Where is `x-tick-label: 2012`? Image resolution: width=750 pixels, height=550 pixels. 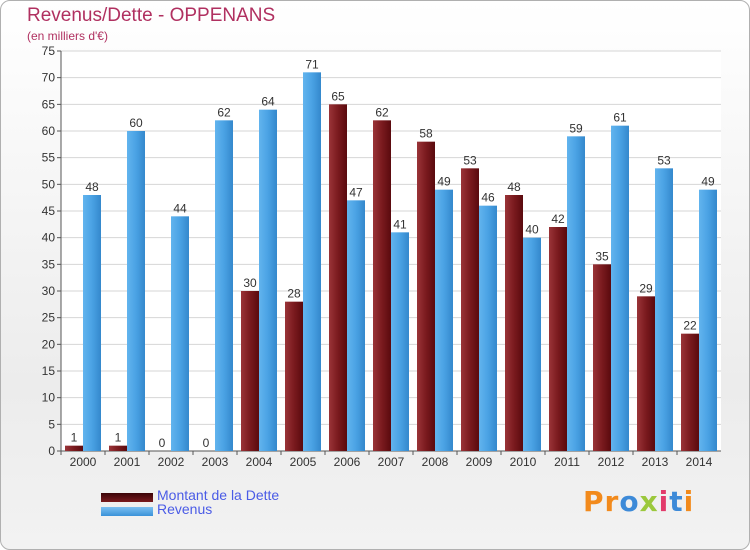
x-tick-label: 2012 is located at coordinates (611, 462).